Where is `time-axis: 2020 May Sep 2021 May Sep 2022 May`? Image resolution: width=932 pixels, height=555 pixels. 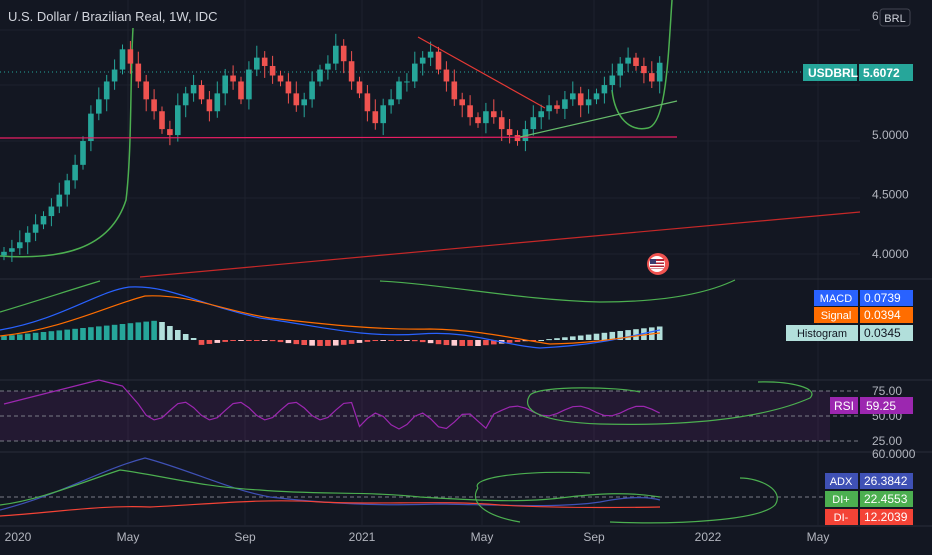 time-axis: 2020 May Sep 2021 May Sep 2022 May is located at coordinates (417, 537).